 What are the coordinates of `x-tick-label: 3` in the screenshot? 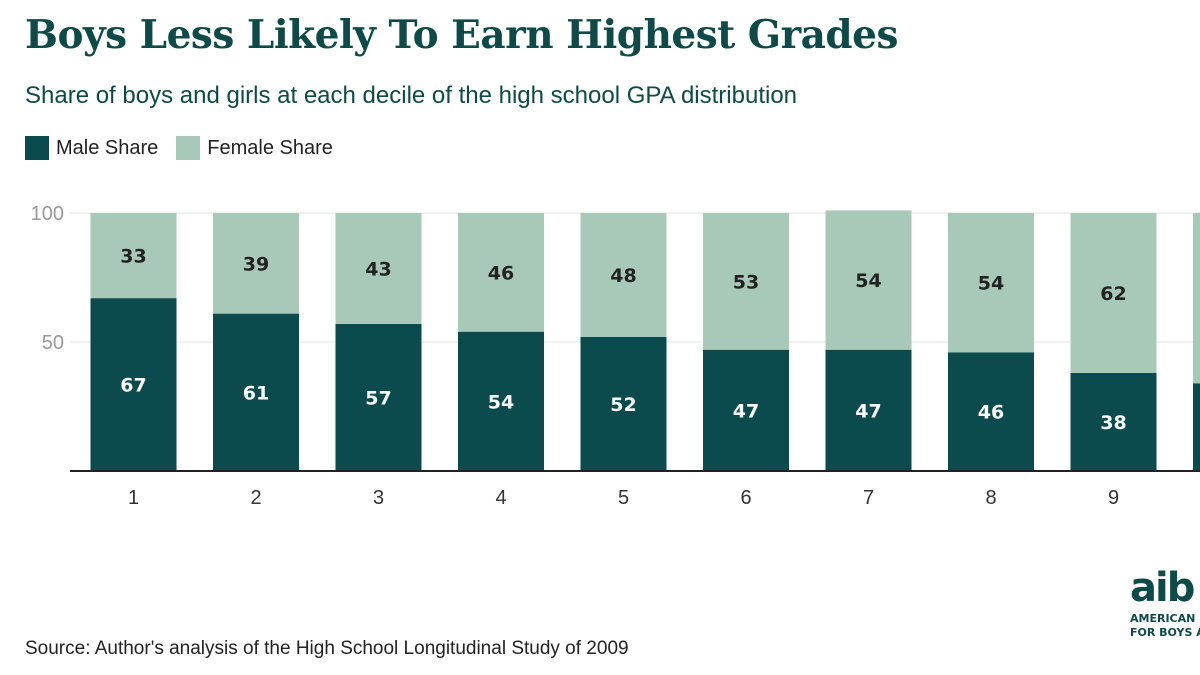 It's located at (378, 498).